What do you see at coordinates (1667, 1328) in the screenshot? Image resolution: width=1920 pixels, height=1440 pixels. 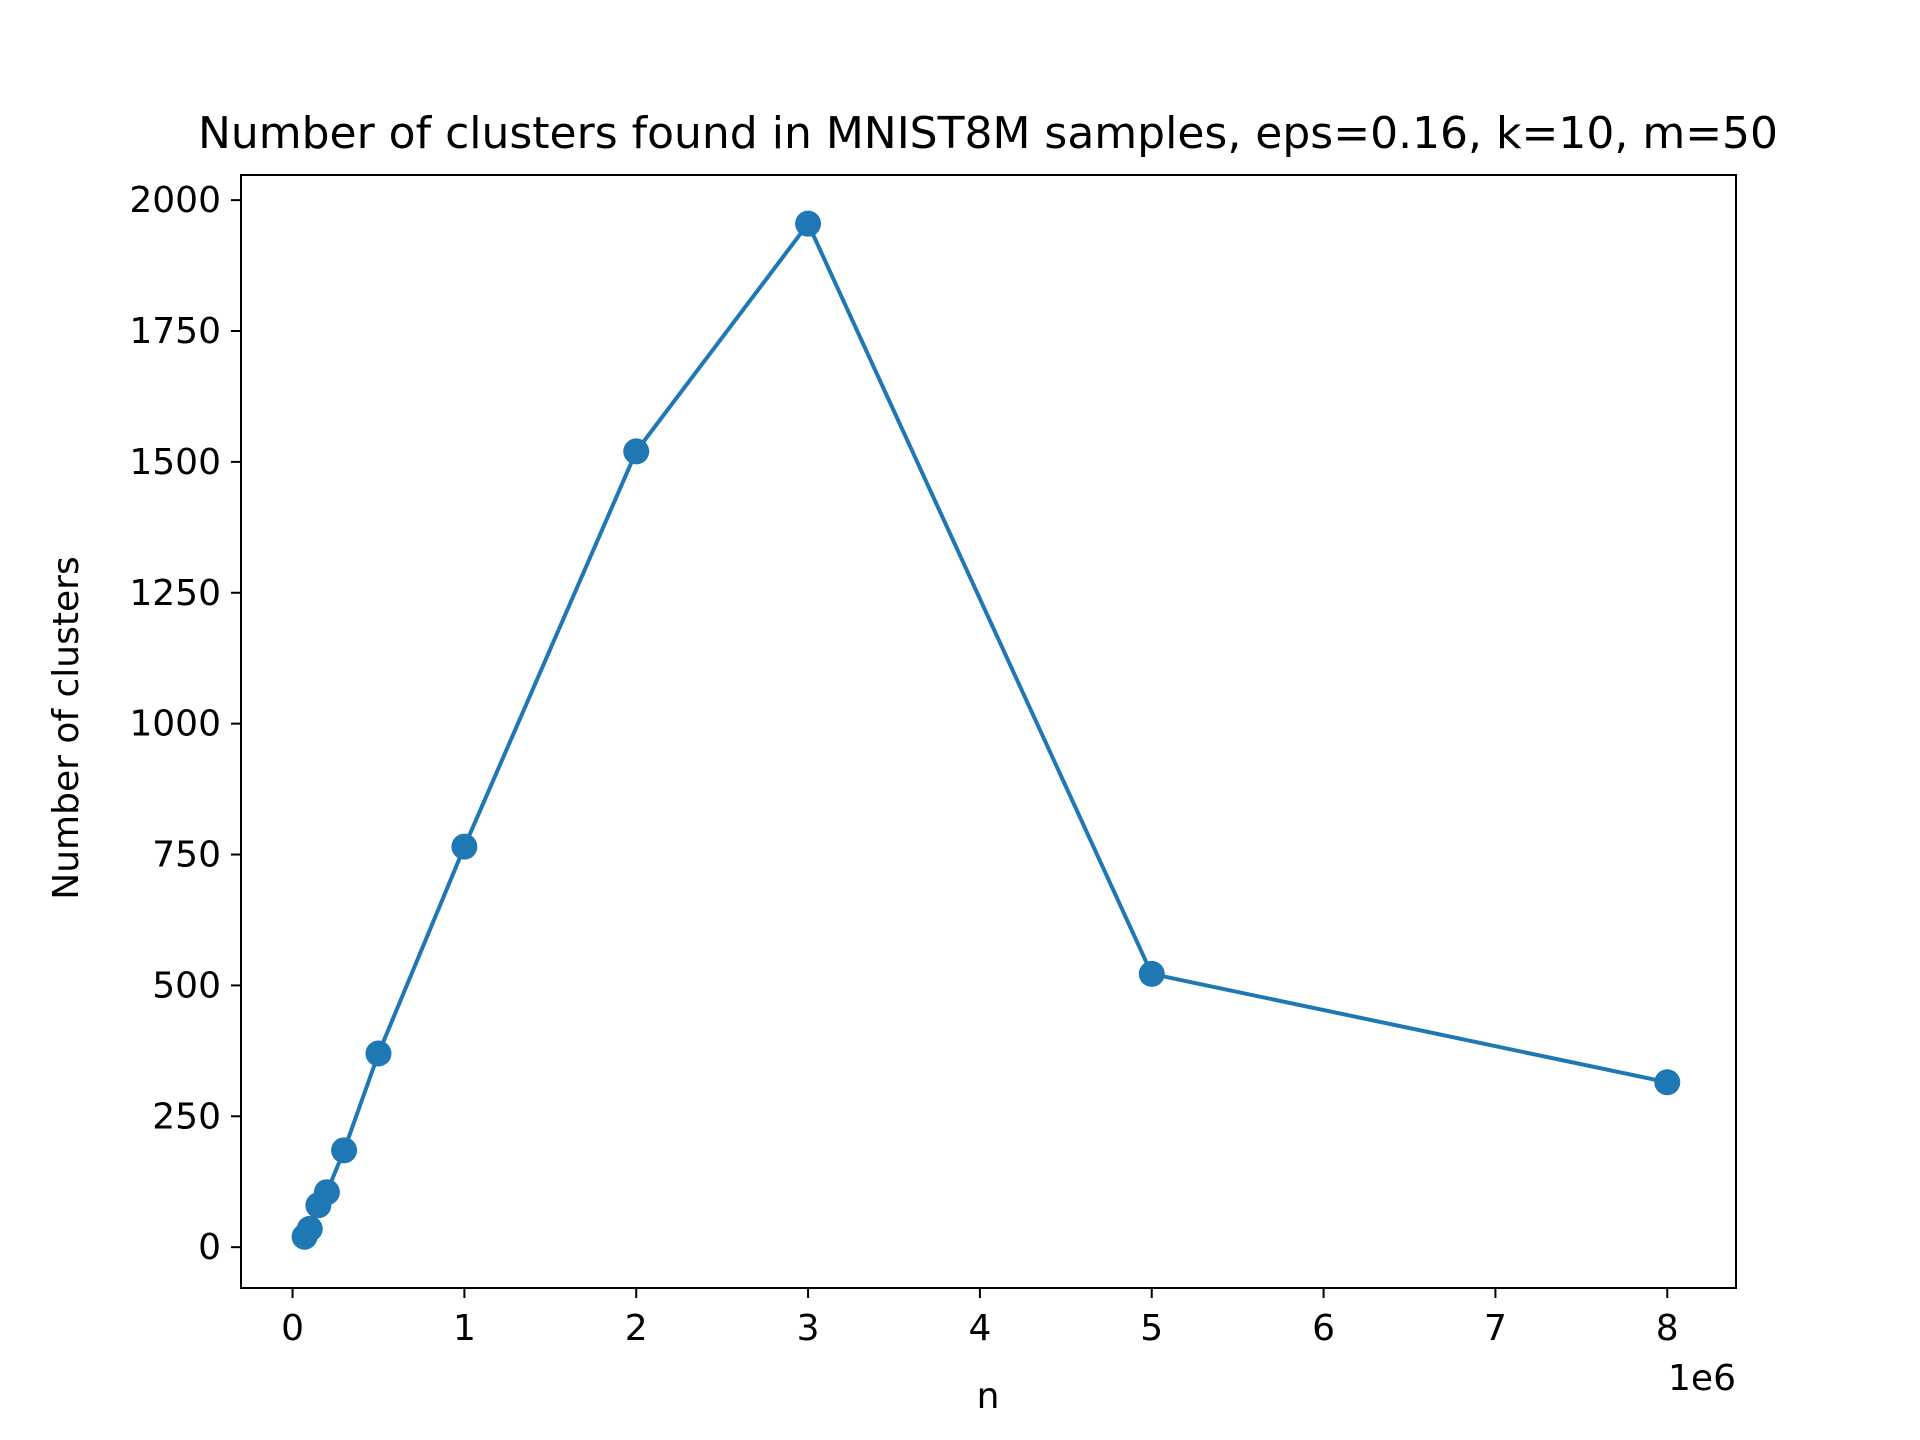 I see `x-tick-label: 8` at bounding box center [1667, 1328].